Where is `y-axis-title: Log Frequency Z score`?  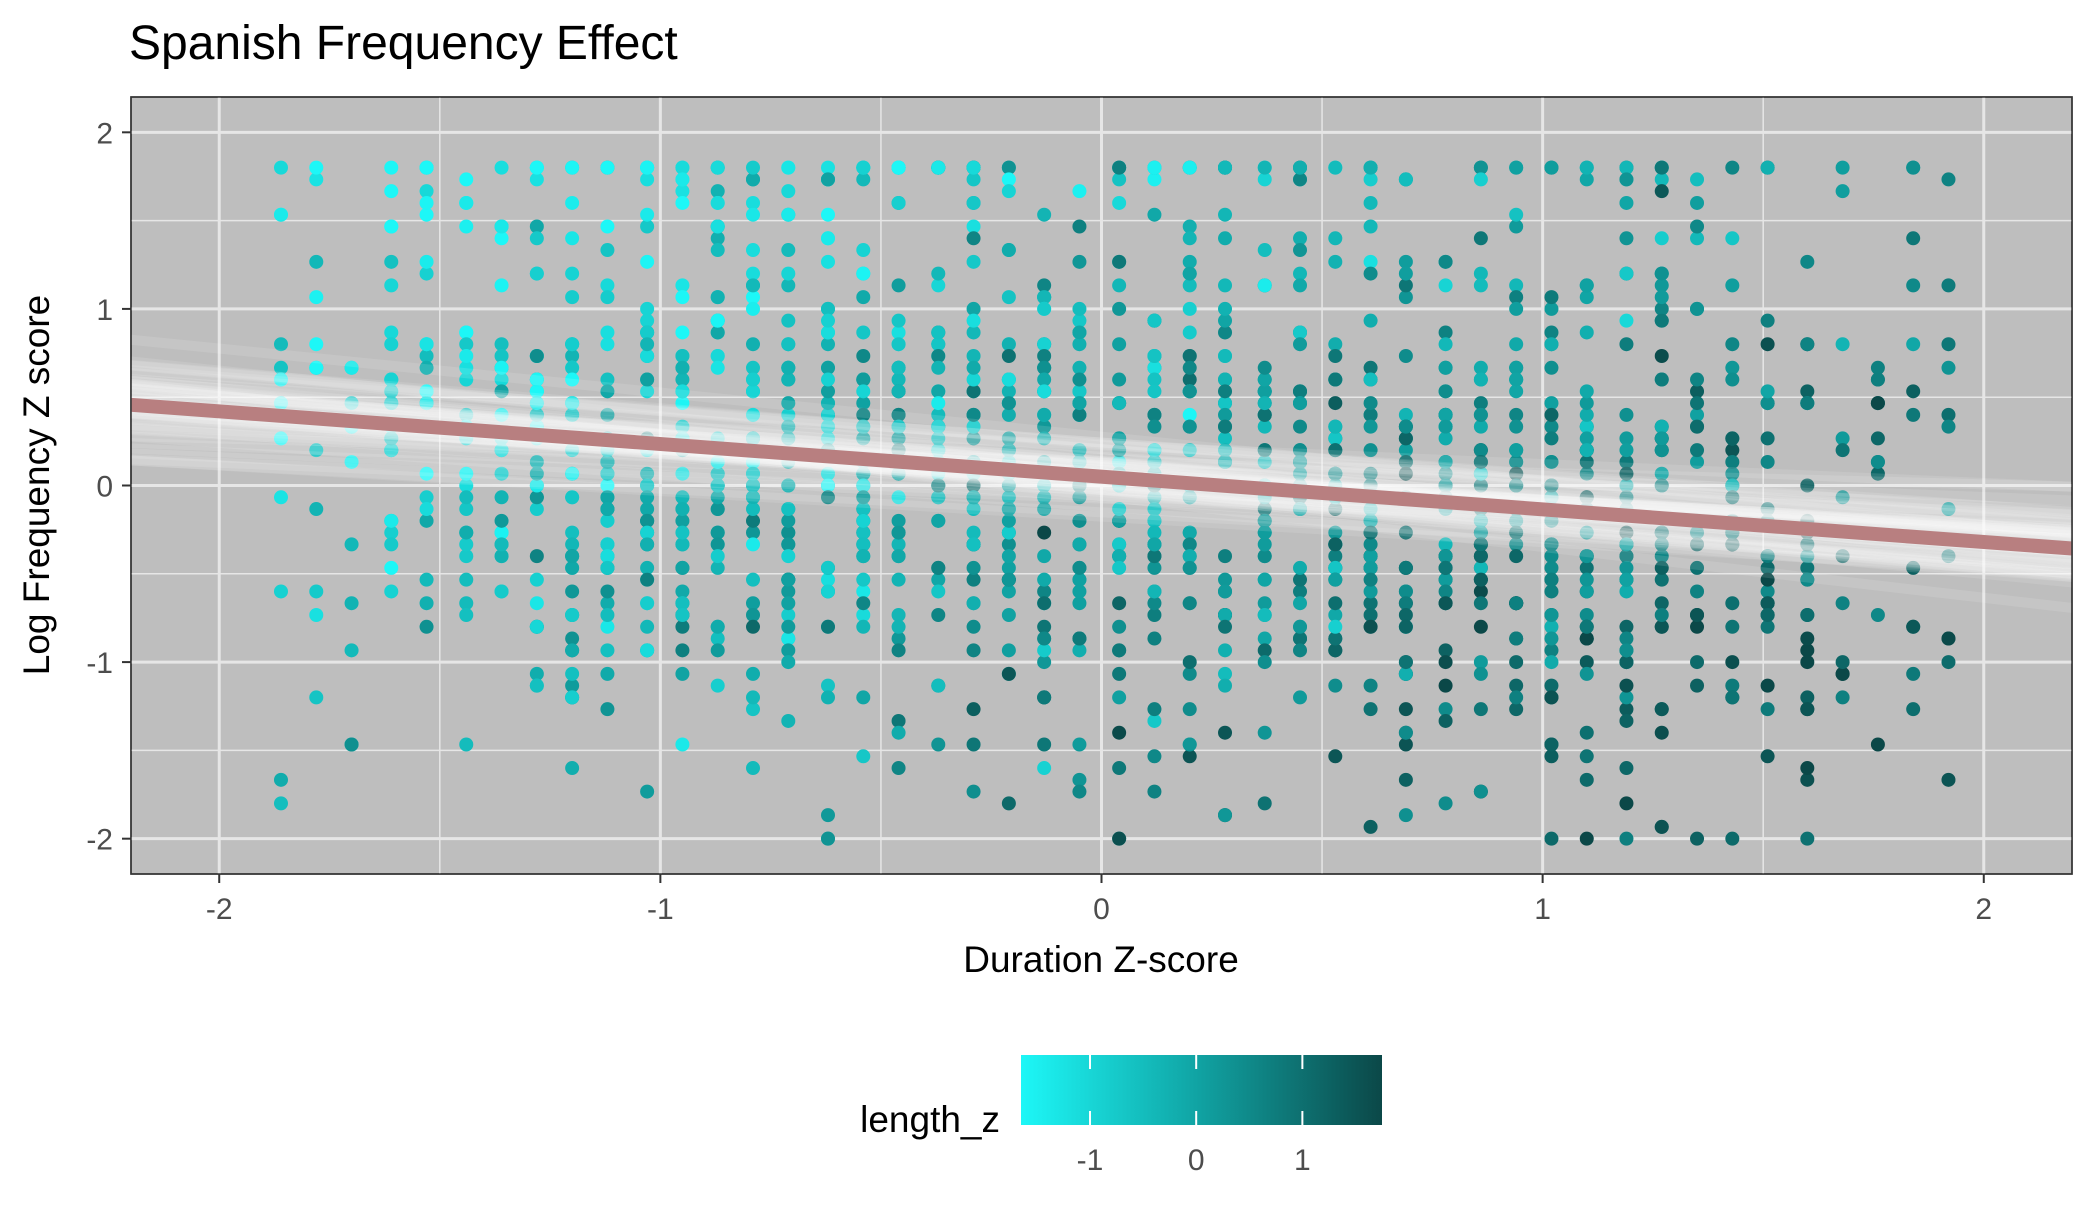 y-axis-title: Log Frequency Z score is located at coordinates (36, 485).